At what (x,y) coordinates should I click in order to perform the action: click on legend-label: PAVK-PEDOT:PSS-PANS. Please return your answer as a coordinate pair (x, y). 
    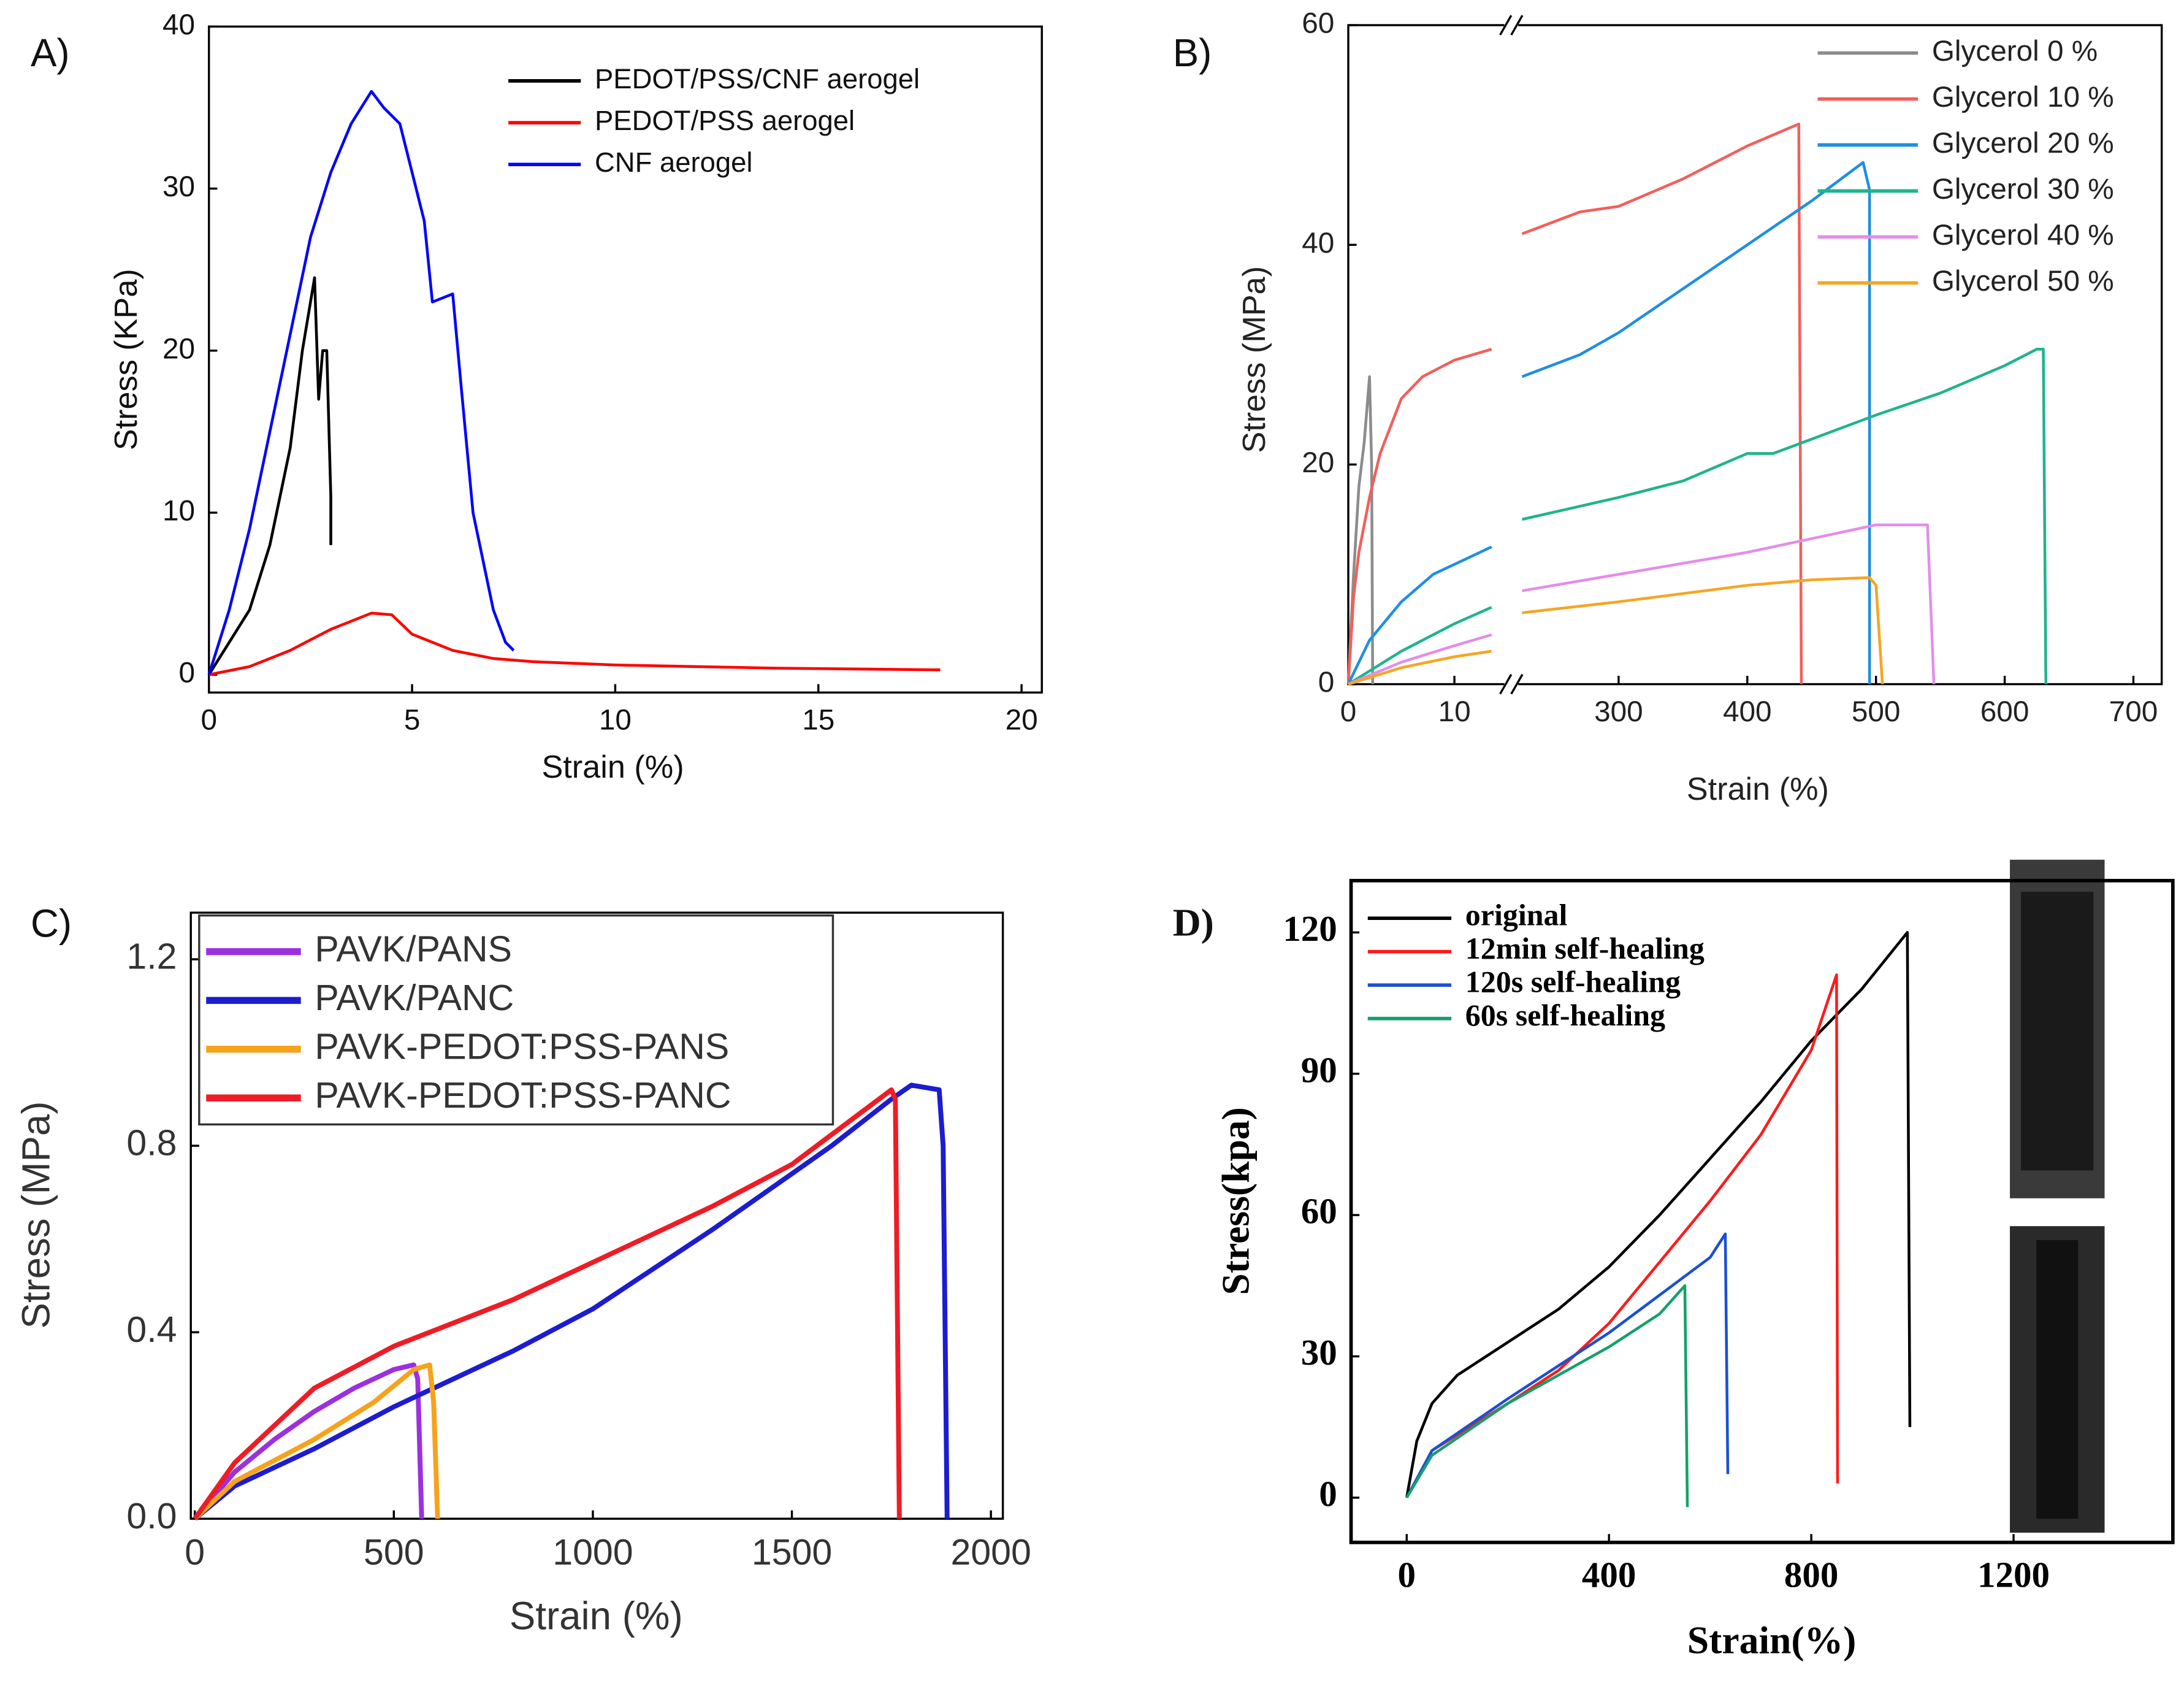
    Looking at the image, I should click on (522, 1046).